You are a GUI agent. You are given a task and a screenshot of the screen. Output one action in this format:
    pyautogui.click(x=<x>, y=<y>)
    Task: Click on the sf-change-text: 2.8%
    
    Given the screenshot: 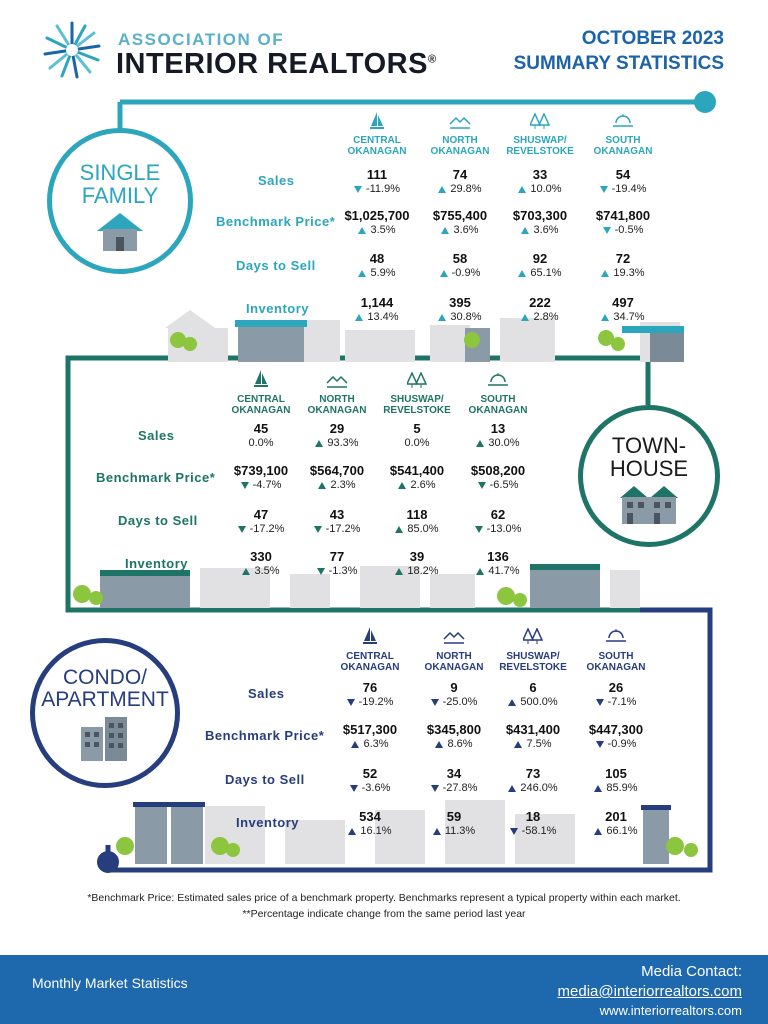 What is the action you would take?
    pyautogui.click(x=546, y=317)
    